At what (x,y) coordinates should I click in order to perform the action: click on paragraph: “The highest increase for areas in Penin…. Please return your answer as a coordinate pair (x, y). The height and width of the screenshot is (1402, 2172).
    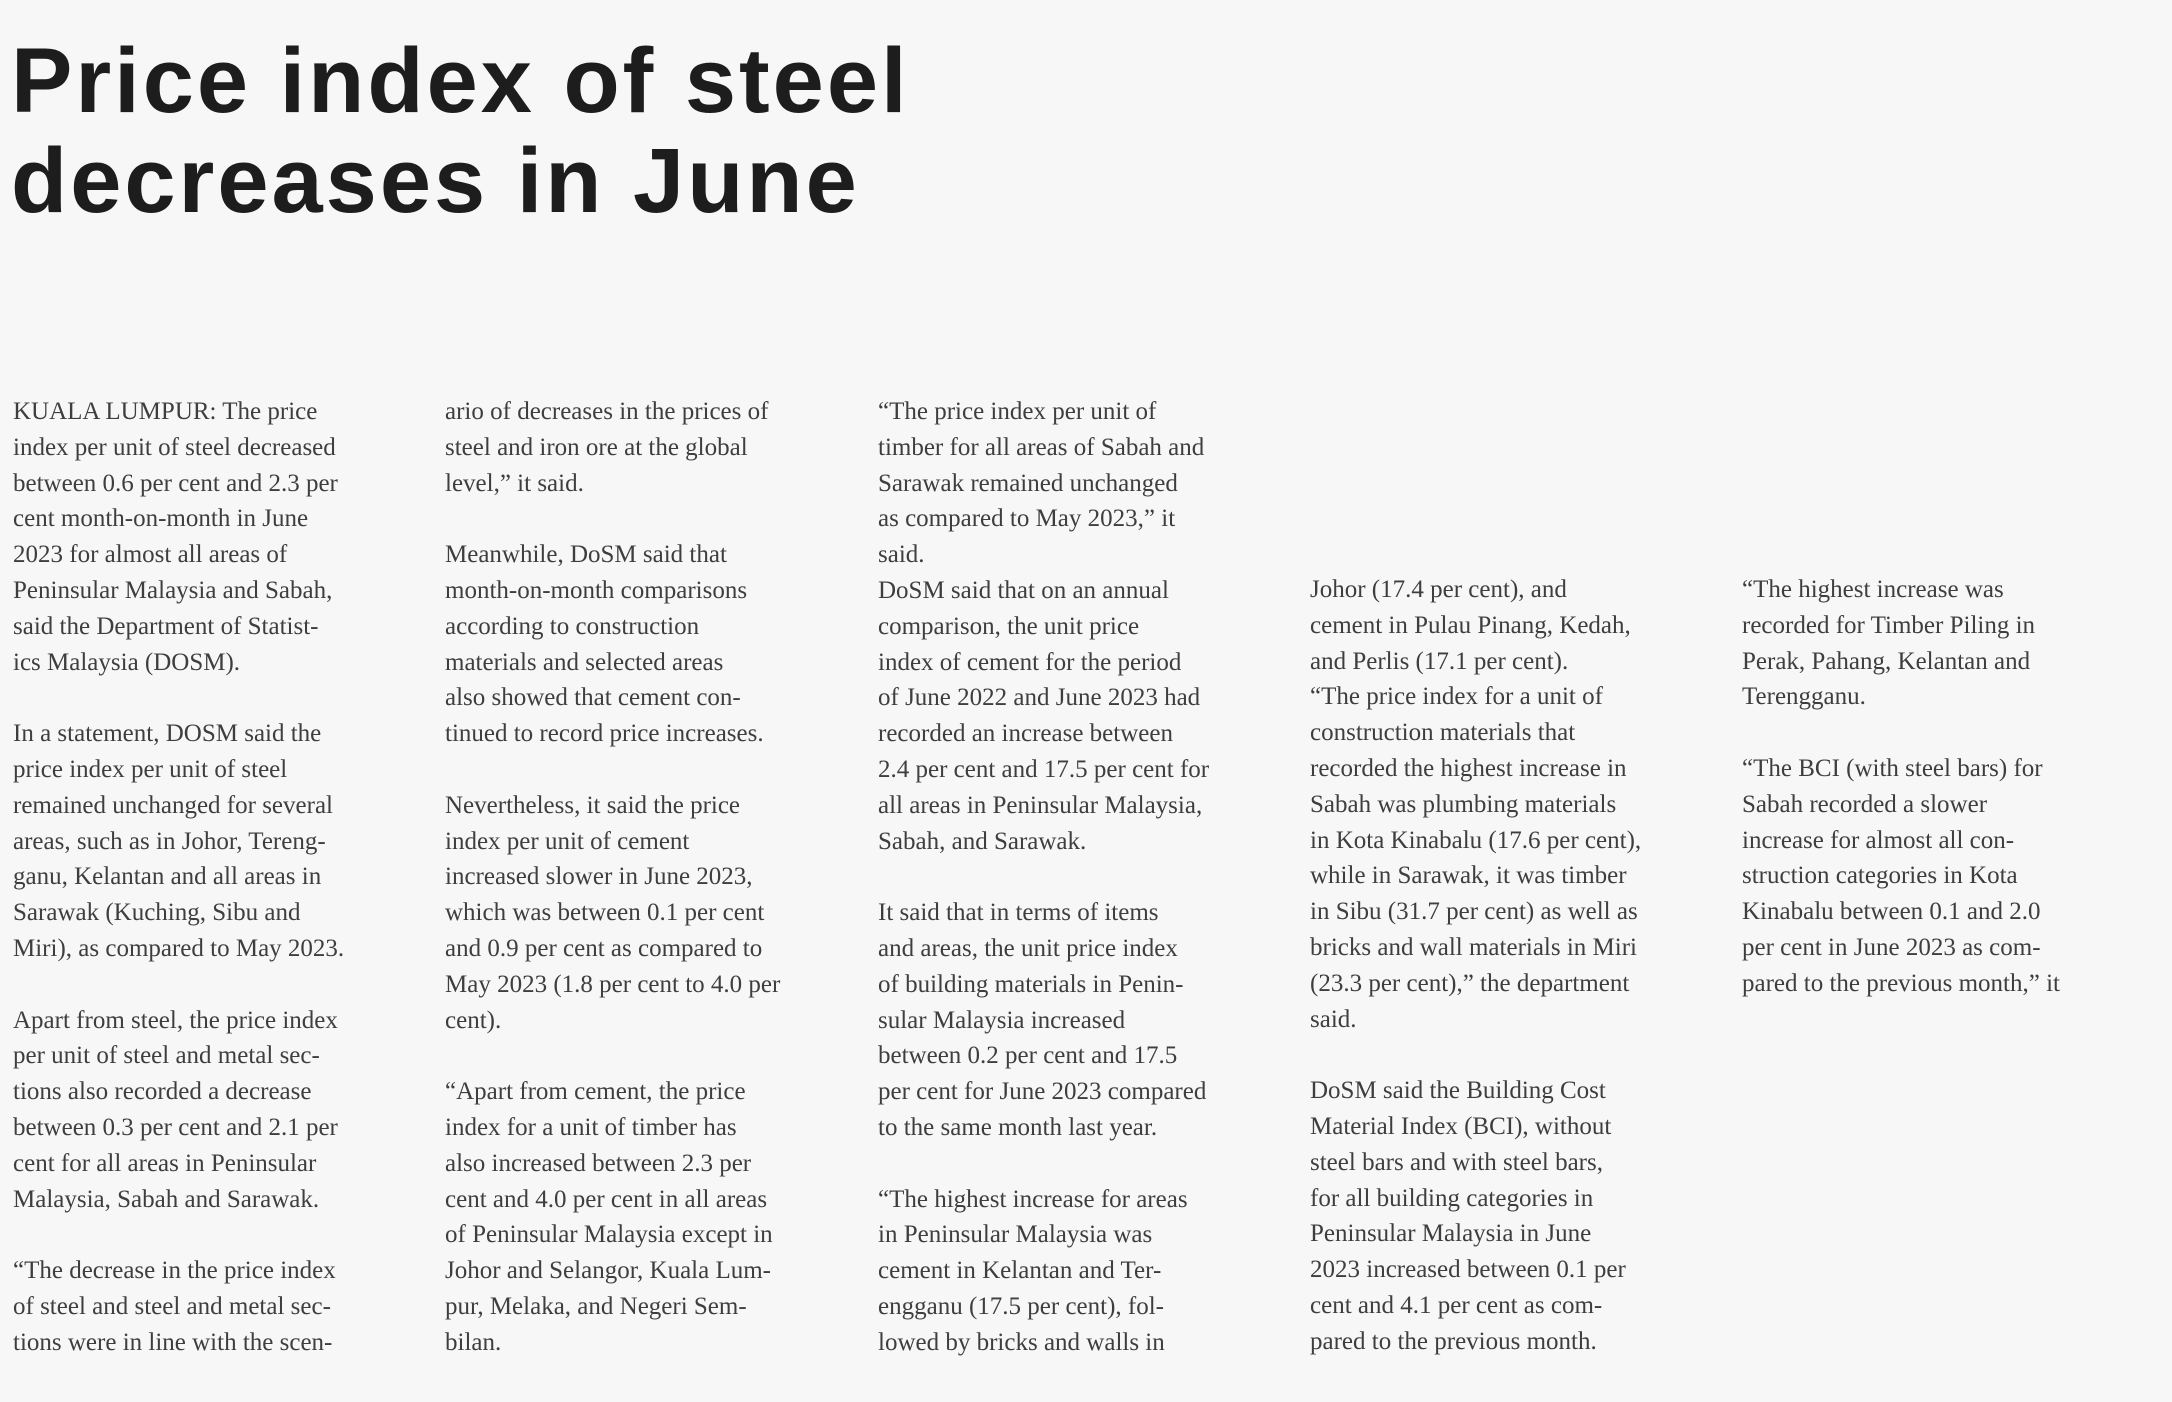
    Looking at the image, I should click on (1033, 1270).